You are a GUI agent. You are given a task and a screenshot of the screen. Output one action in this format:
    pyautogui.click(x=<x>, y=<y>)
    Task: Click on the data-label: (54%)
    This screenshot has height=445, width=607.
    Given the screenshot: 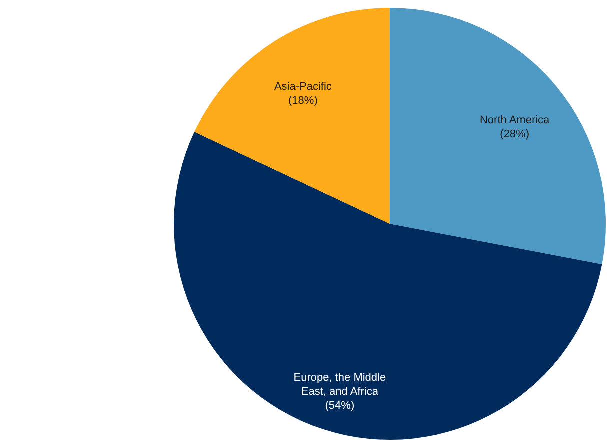 What is the action you would take?
    pyautogui.click(x=340, y=406)
    